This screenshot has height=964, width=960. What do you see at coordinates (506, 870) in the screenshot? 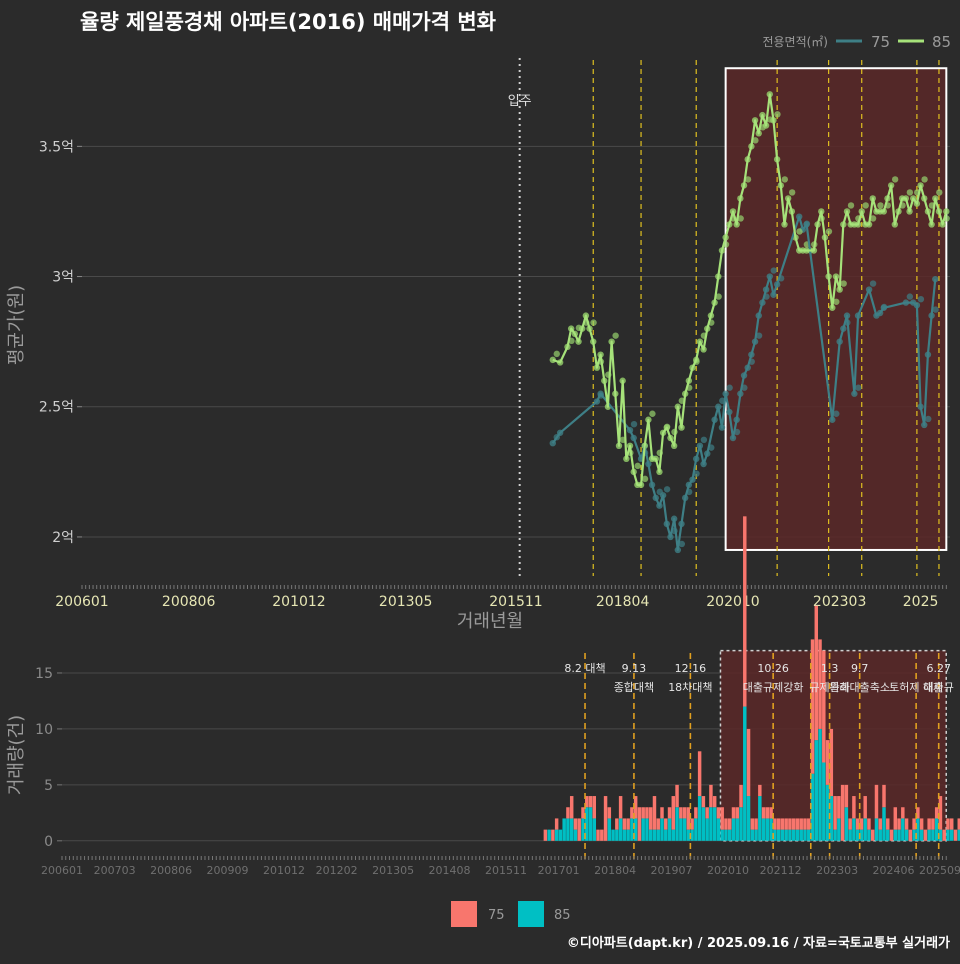
I see `volume-x-tick-label-8: 201511` at bounding box center [506, 870].